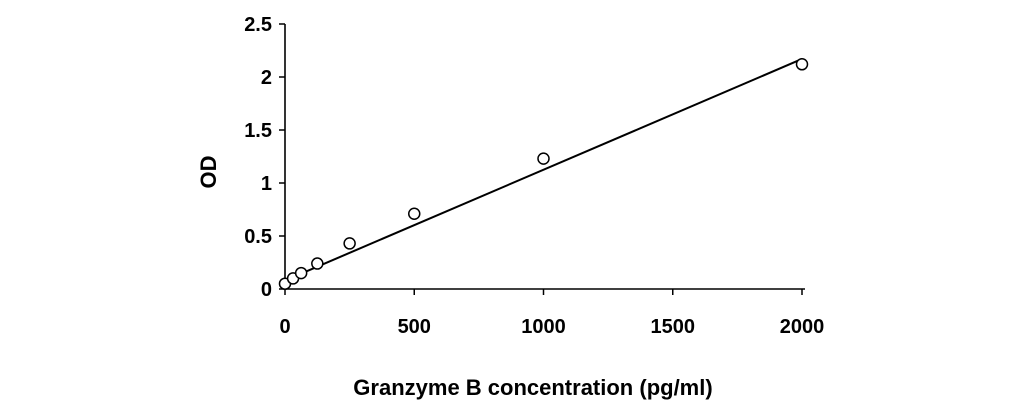 Image resolution: width=1031 pixels, height=408 pixels. Describe the element at coordinates (258, 237) in the screenshot. I see `y-tick-label: 0.5` at that location.